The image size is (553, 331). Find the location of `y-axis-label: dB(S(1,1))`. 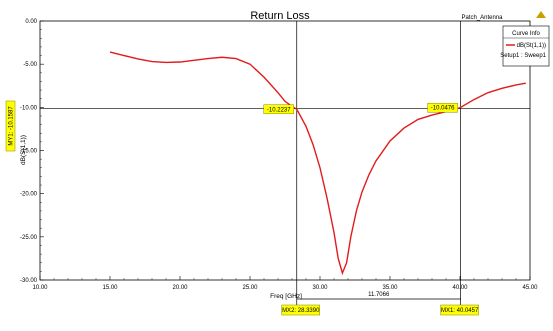

y-axis-label: dB(S(1,1)) is located at coordinates (23, 150).